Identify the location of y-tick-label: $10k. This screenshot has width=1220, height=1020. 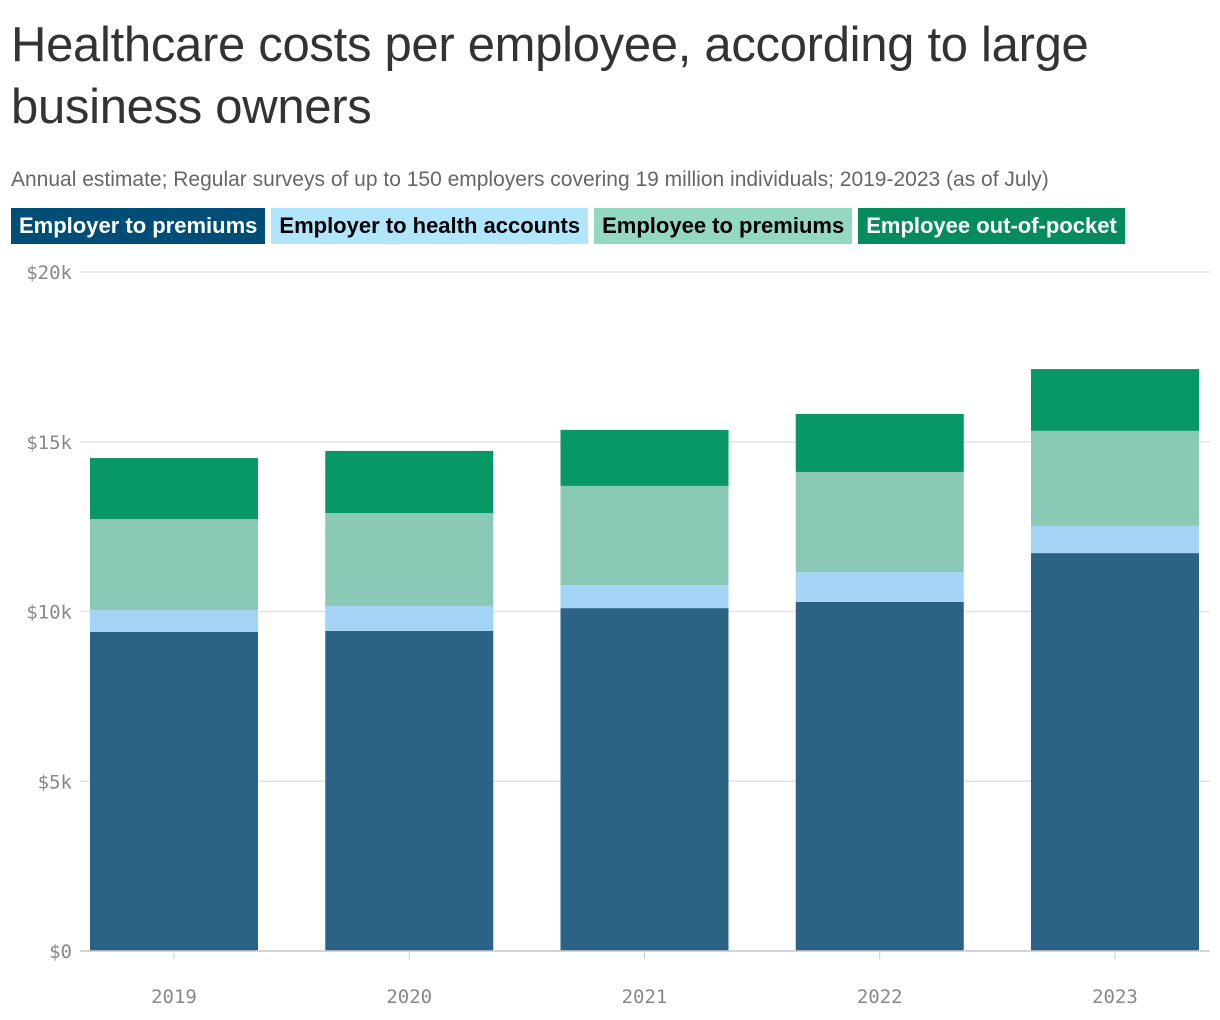
(49, 613).